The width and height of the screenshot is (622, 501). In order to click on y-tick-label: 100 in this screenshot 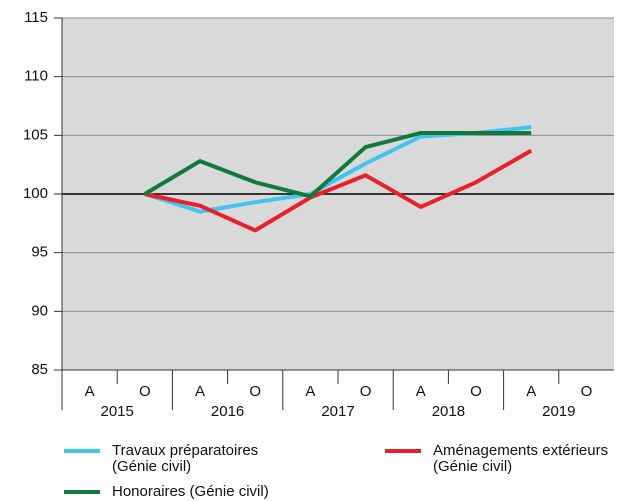, I will do `click(35, 193)`.